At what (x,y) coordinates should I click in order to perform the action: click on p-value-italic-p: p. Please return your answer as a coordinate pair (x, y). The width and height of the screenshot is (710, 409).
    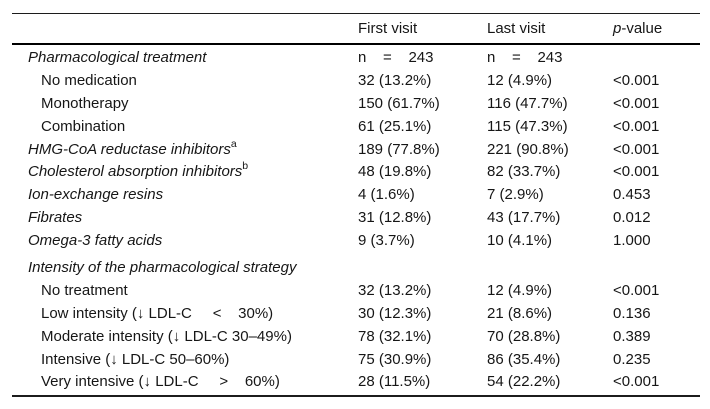
    Looking at the image, I should click on (617, 28).